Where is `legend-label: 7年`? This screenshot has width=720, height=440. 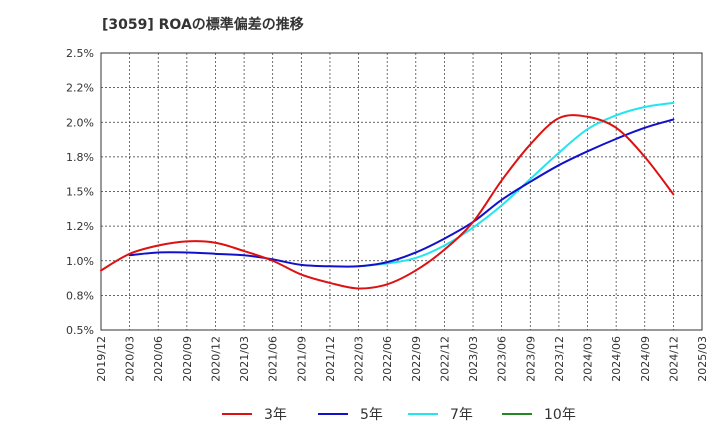 legend-label: 7年 is located at coordinates (461, 415).